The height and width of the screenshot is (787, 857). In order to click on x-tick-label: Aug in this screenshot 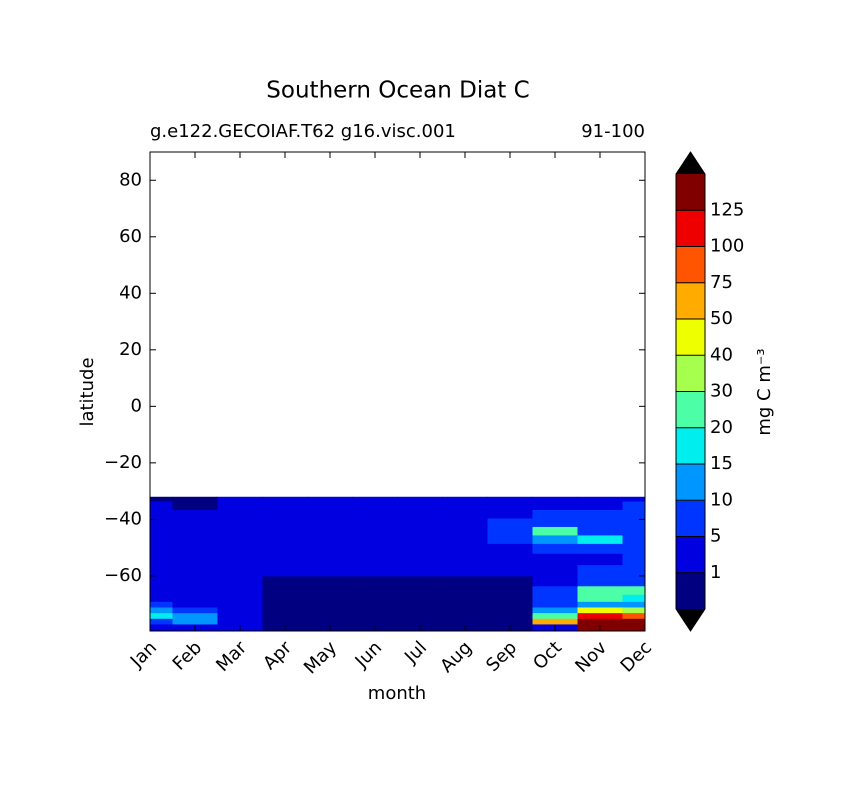, I will do `click(456, 657)`.